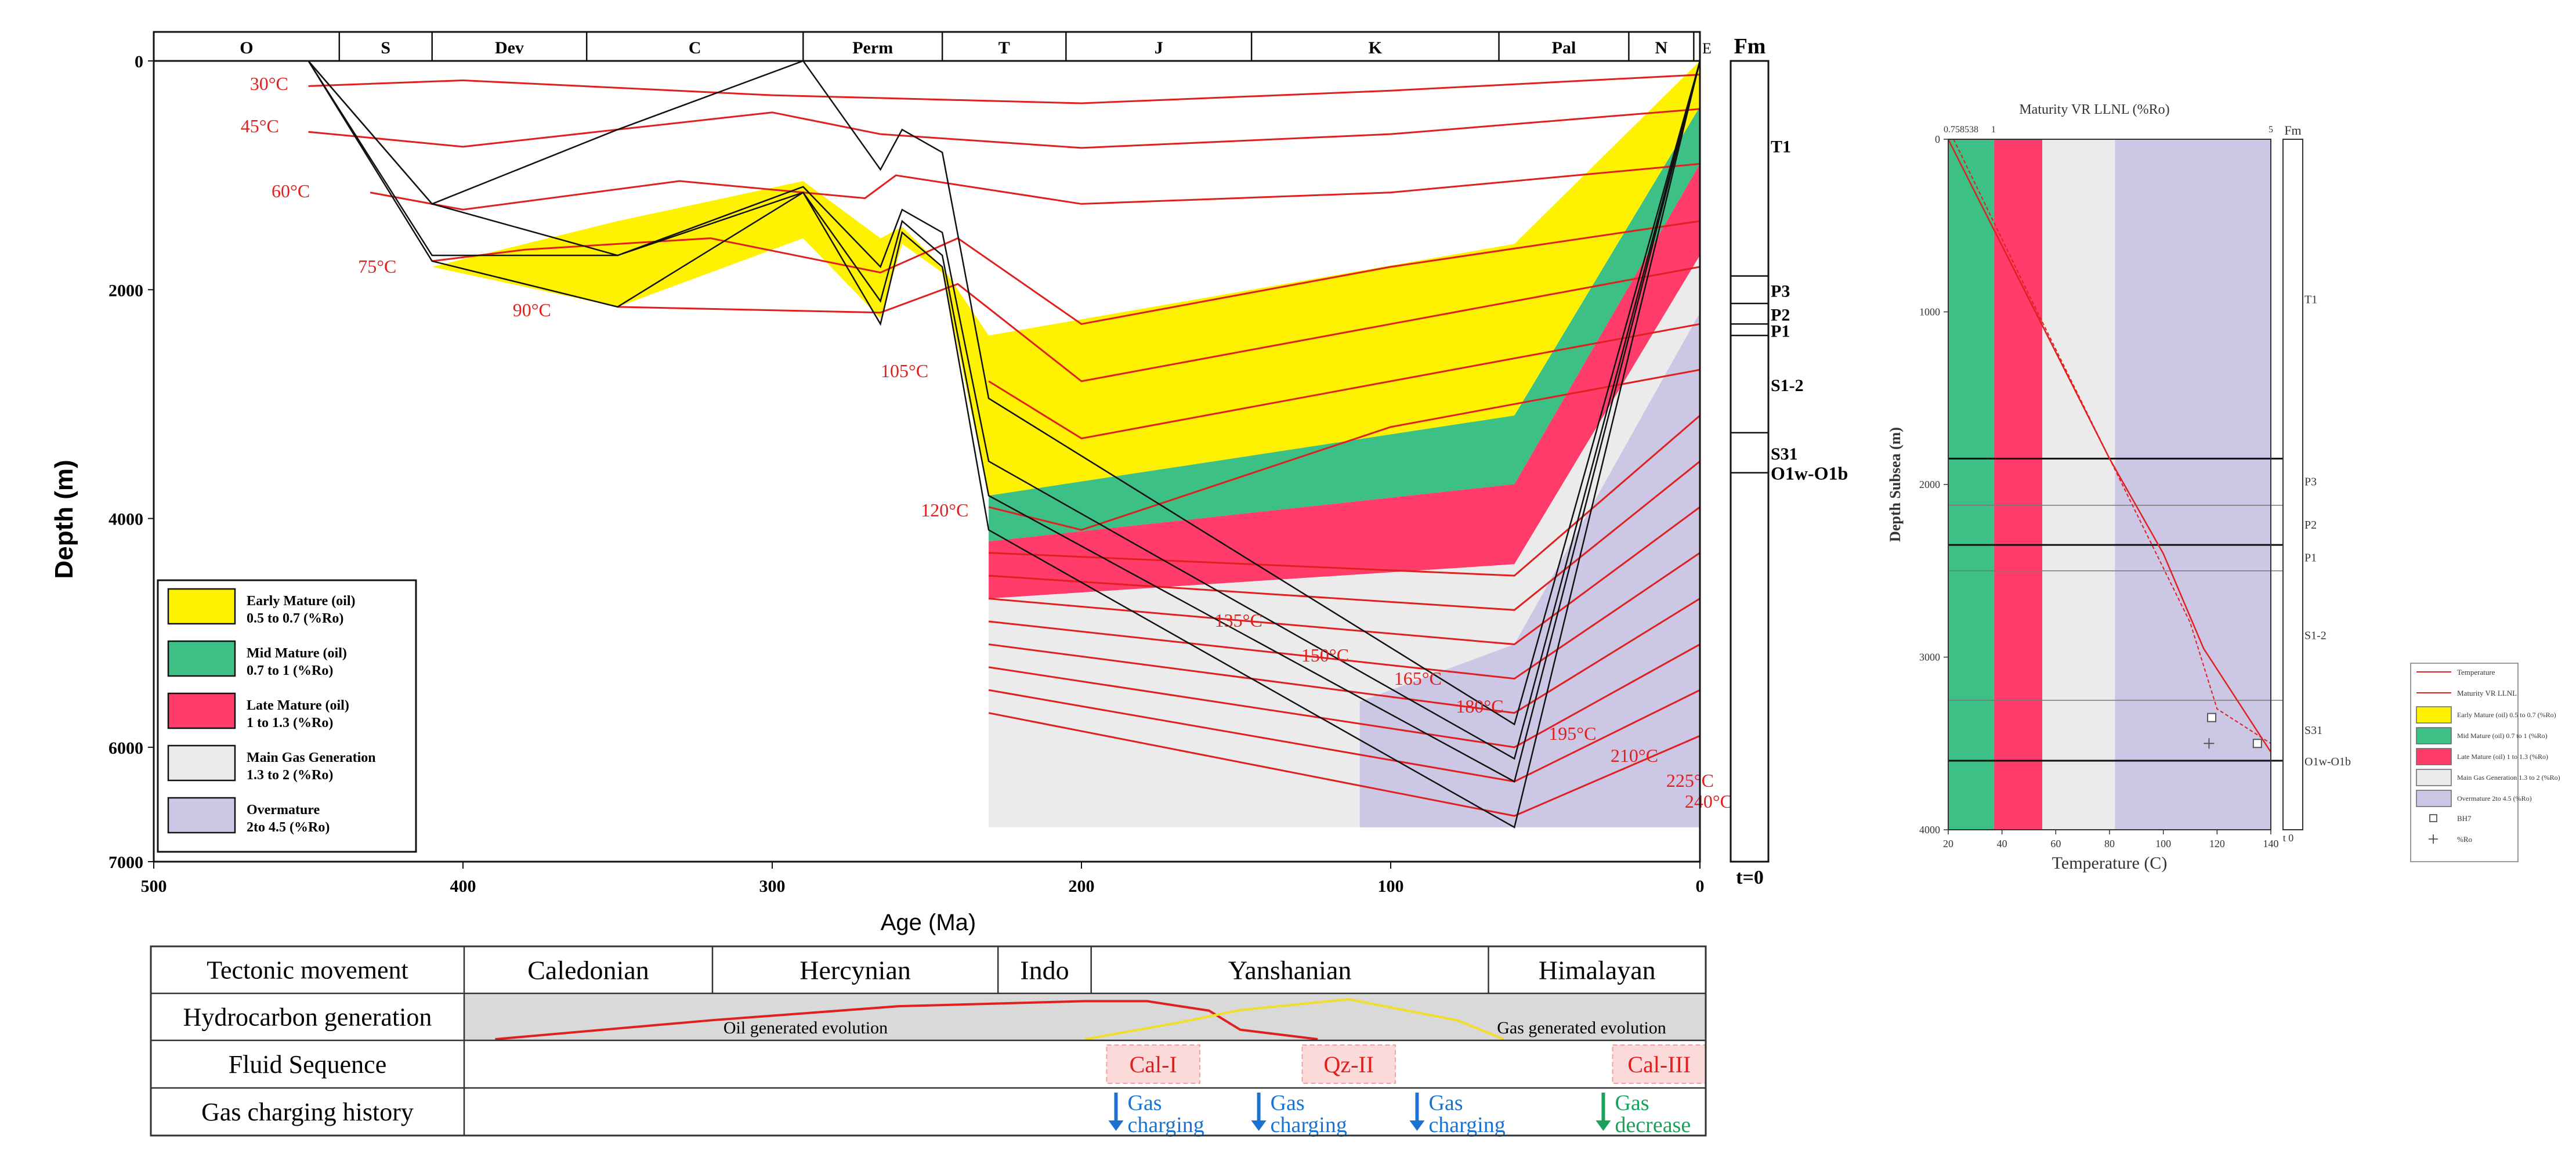 The image size is (2576, 1157). I want to click on right-chart-title: Maturity VR LLNL (%Ro), so click(2094, 109).